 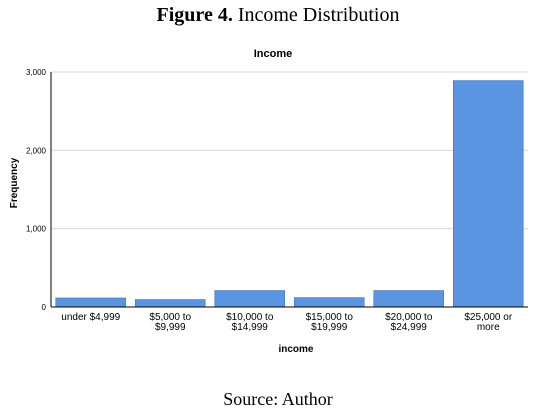 What do you see at coordinates (250, 322) in the screenshot?
I see `x-tick-label: $10,000 to $14,999` at bounding box center [250, 322].